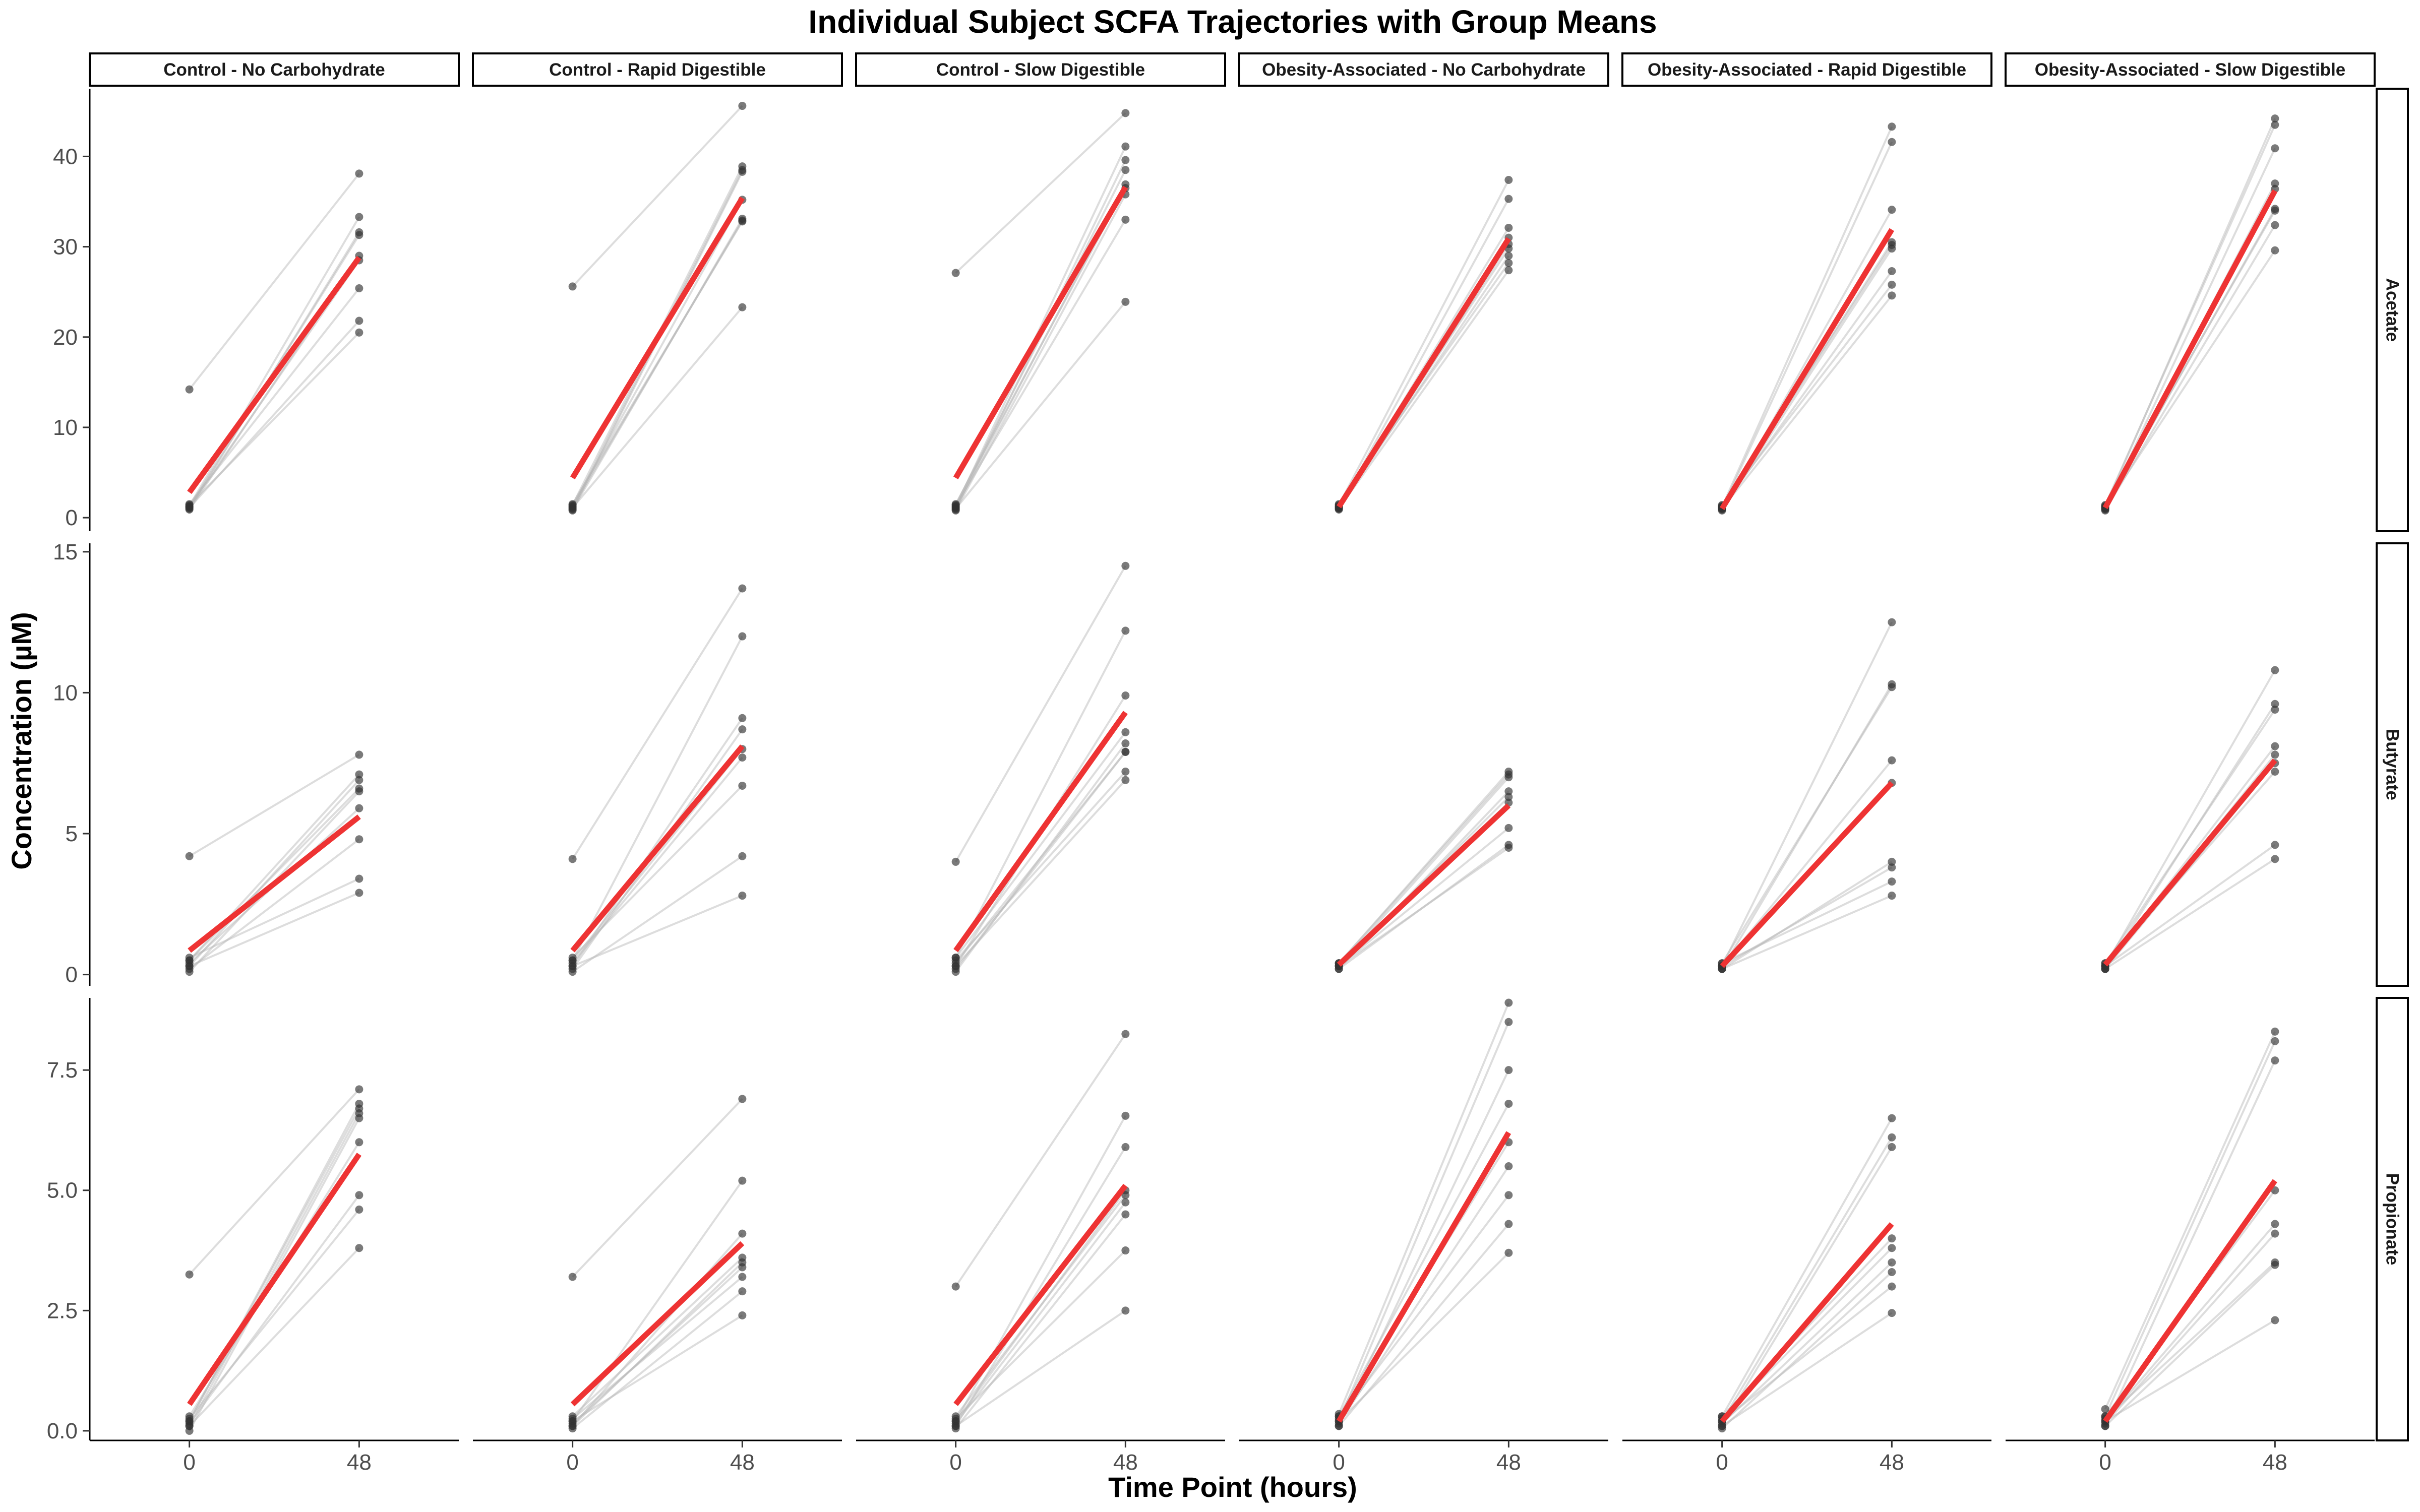  I want to click on panel: 0 48, so click(657, 1285).